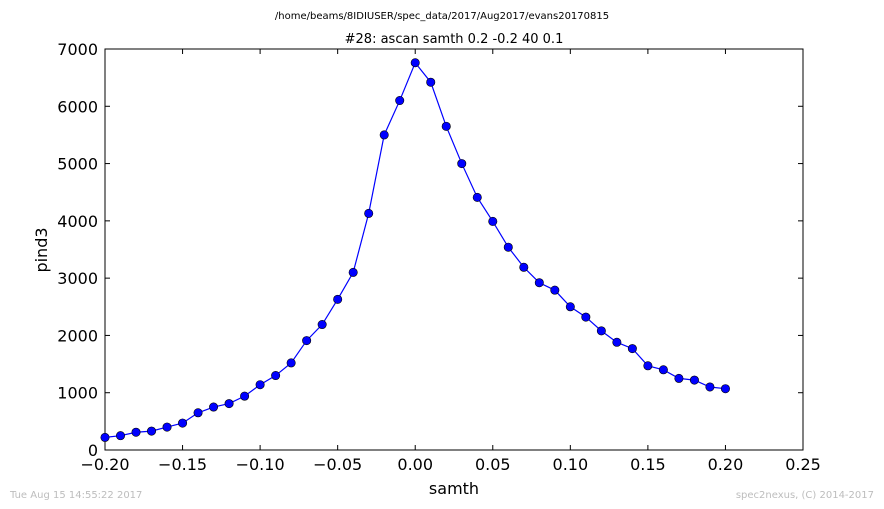  Describe the element at coordinates (571, 464) in the screenshot. I see `x-tick-label: 0.10` at that location.